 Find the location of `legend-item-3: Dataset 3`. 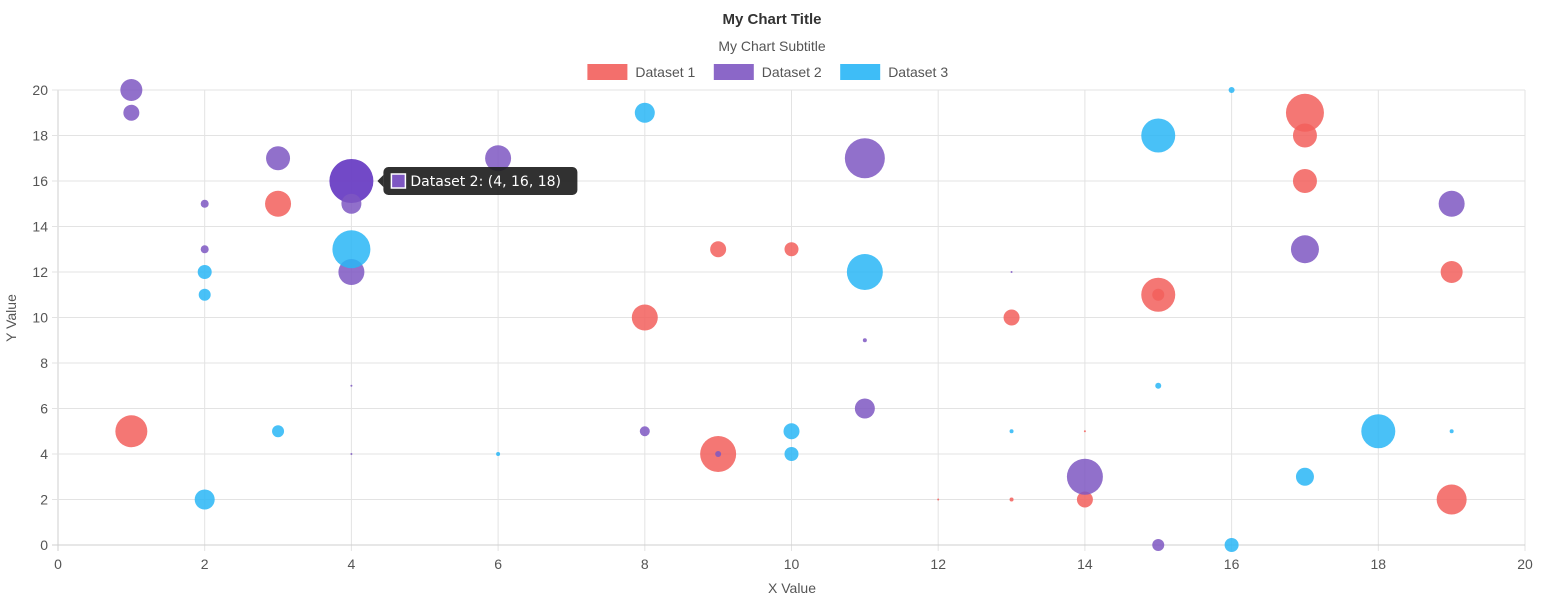

legend-item-3: Dataset 3 is located at coordinates (894, 72).